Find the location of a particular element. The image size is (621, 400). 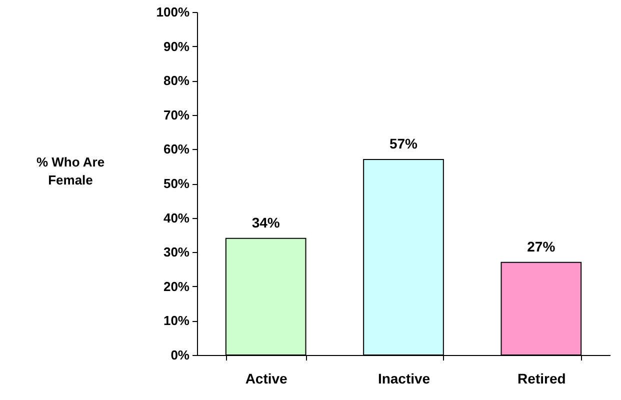

data-label: 34% is located at coordinates (266, 222).